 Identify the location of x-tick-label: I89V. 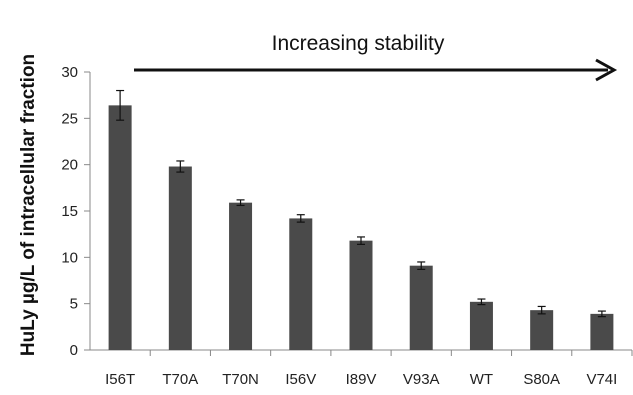
(361, 379).